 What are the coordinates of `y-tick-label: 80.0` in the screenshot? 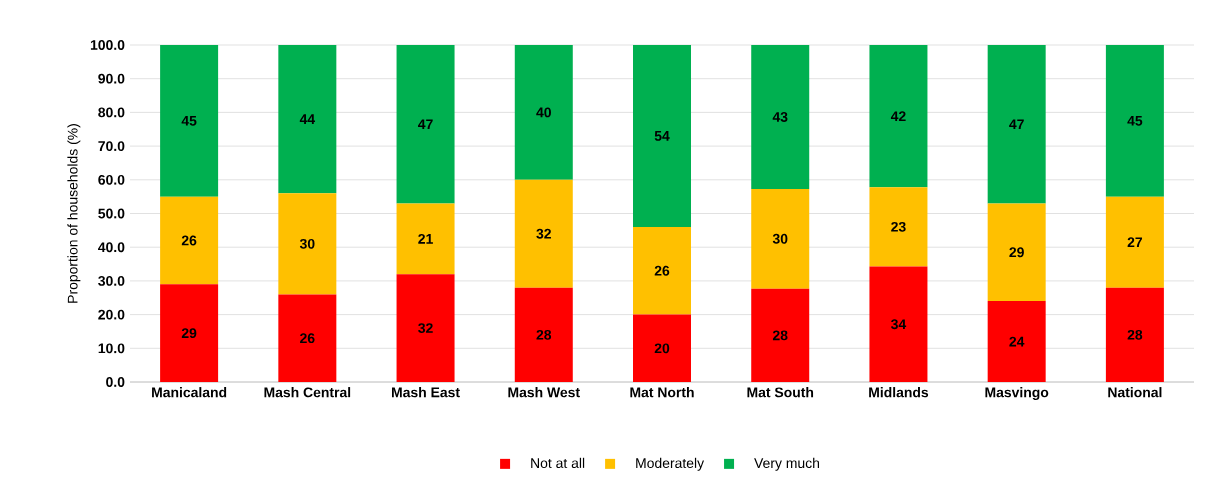 It's located at (111, 112).